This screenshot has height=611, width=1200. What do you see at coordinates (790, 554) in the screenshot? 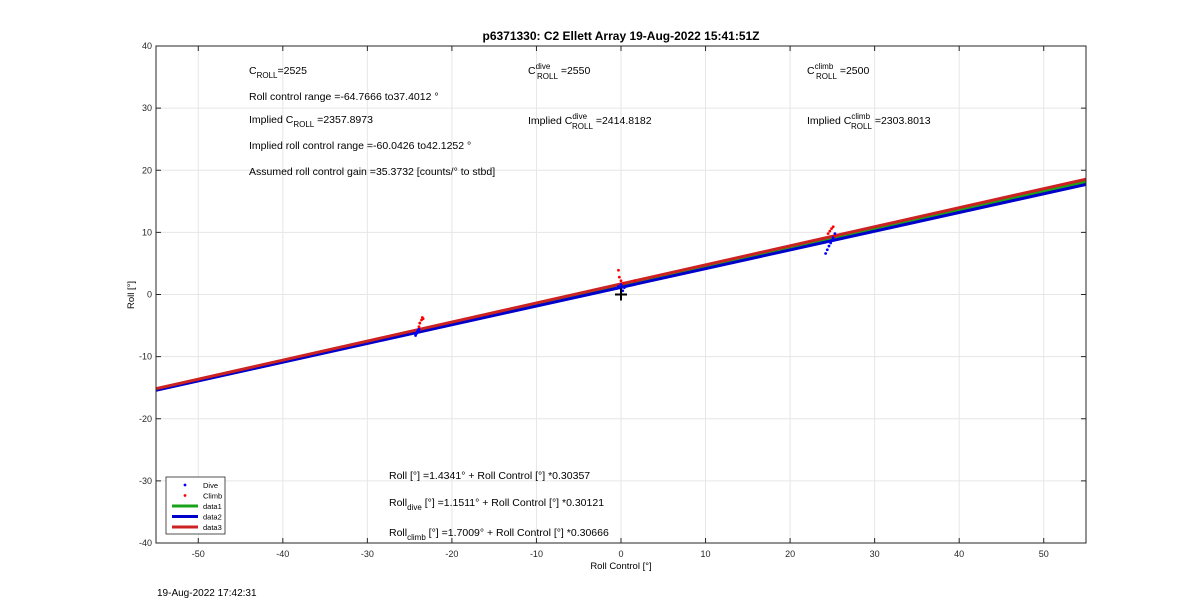
I see `x-tick-label: 20` at bounding box center [790, 554].